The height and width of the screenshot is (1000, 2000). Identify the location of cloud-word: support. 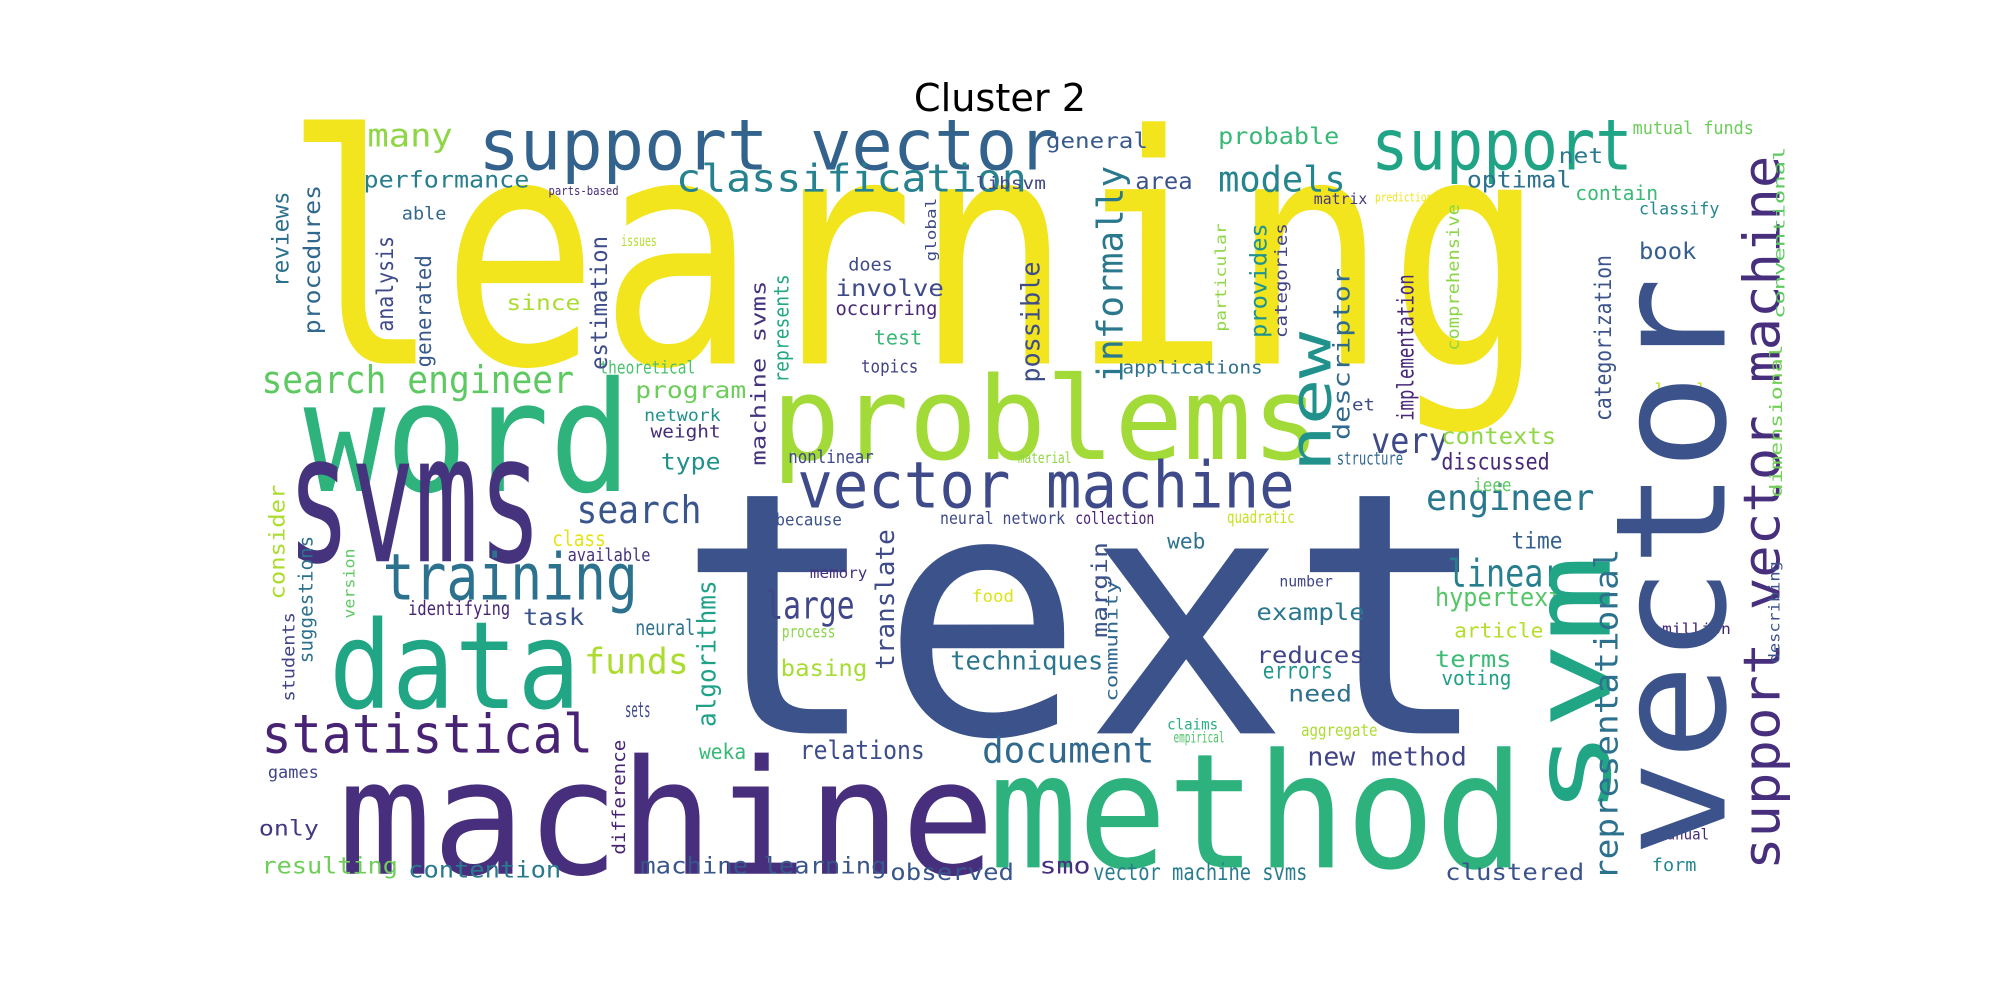
(1501, 146).